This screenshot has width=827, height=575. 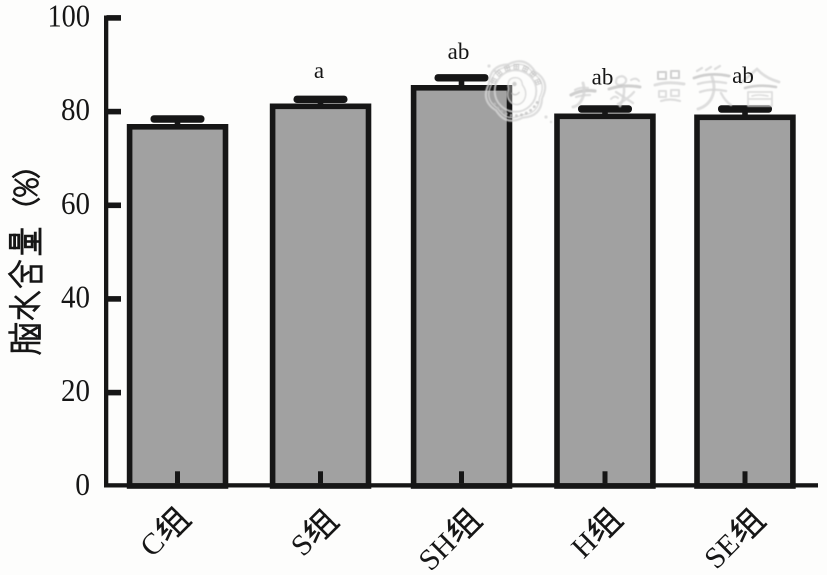 What do you see at coordinates (75, 296) in the screenshot?
I see `svg-text: 40` at bounding box center [75, 296].